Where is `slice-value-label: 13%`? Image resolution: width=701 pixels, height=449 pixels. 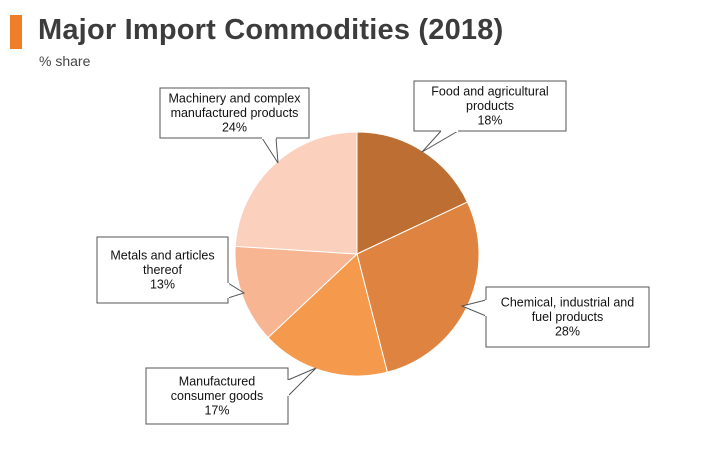 slice-value-label: 13% is located at coordinates (162, 284).